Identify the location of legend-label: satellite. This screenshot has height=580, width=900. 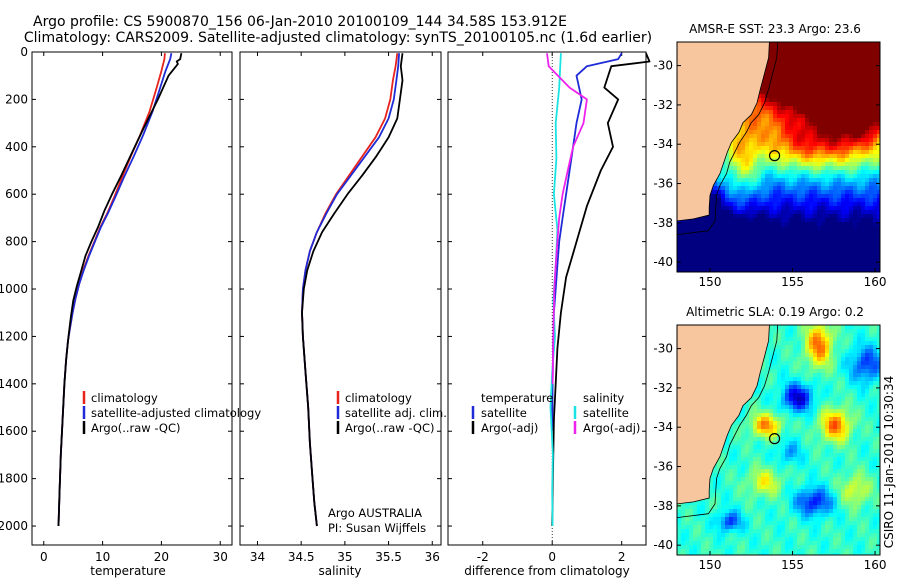
(606, 413).